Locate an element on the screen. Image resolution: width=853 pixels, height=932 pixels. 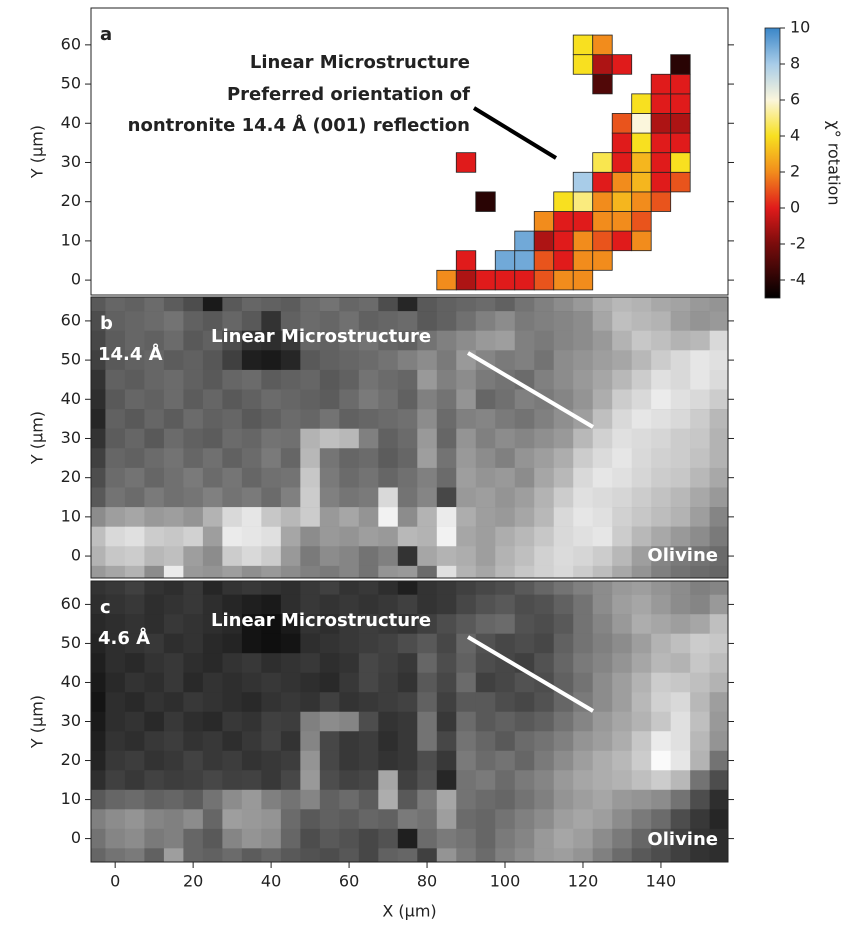
x-tick-label: 140 is located at coordinates (661, 881).